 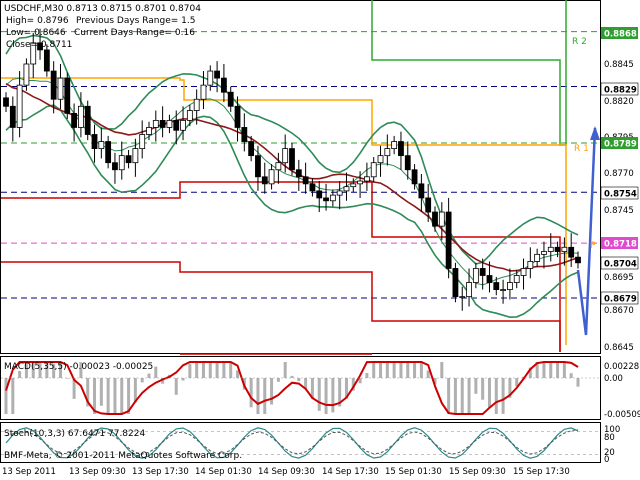 What do you see at coordinates (620, 35) in the screenshot?
I see `price-tag-text: 0.8868` at bounding box center [620, 35].